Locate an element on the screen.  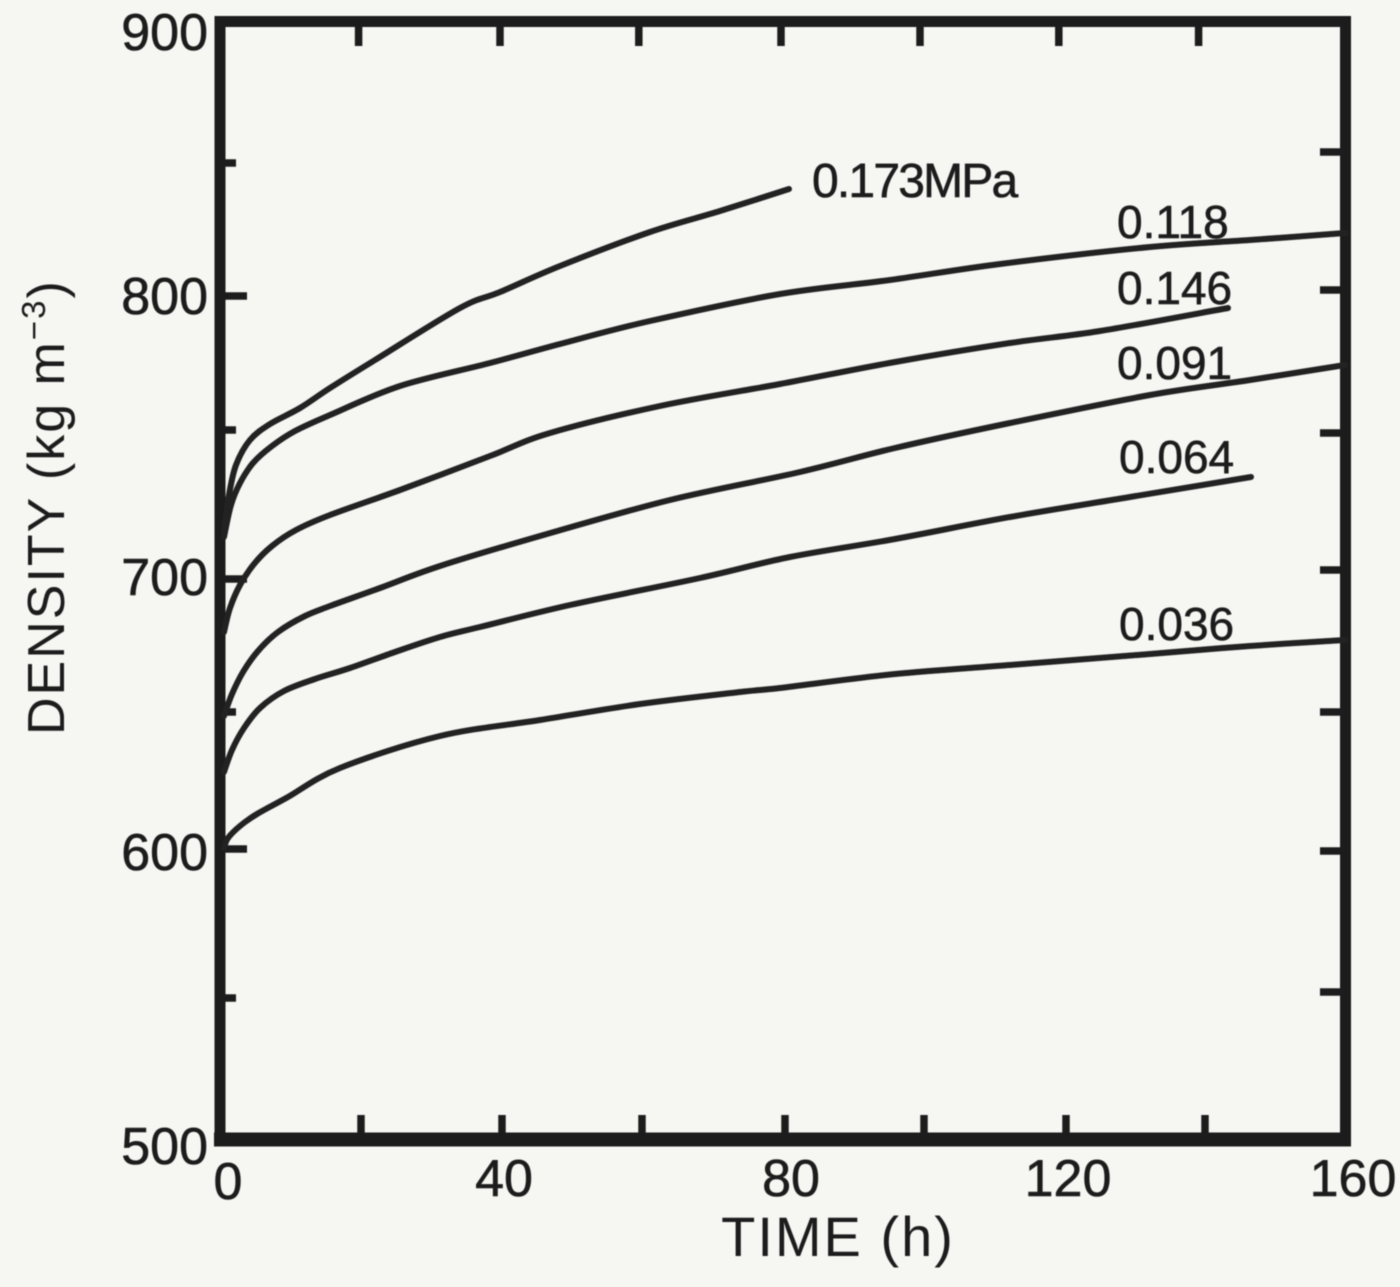
svg-text: 40 is located at coordinates (504, 1179).